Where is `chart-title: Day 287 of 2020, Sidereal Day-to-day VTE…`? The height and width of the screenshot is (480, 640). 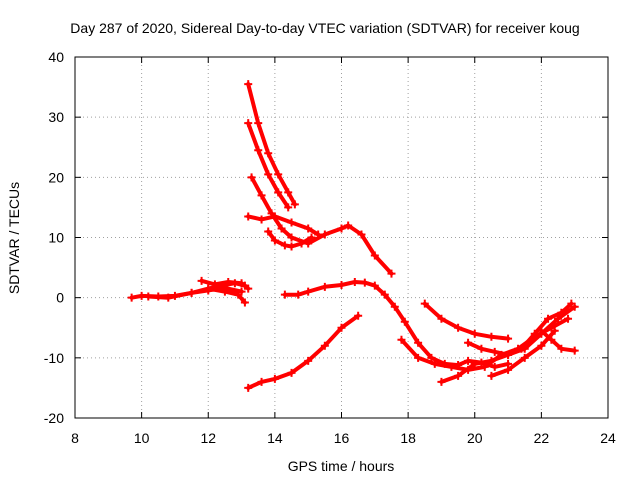
chart-title: Day 287 of 2020, Sidereal Day-to-day VTE… is located at coordinates (324, 28).